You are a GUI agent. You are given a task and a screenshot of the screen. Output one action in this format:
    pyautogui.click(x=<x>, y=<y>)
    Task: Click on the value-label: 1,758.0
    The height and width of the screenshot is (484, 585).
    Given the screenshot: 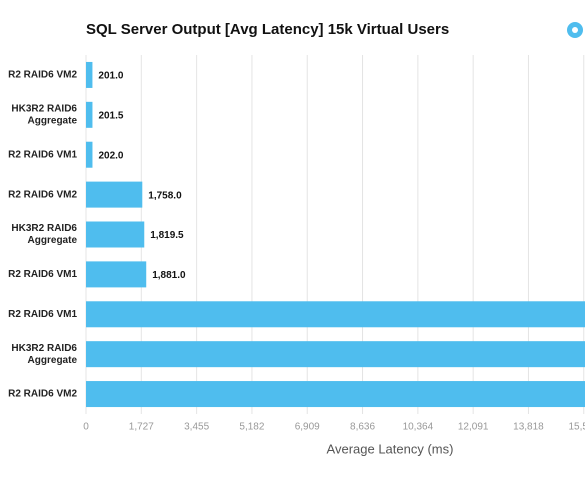 What is the action you would take?
    pyautogui.click(x=165, y=195)
    